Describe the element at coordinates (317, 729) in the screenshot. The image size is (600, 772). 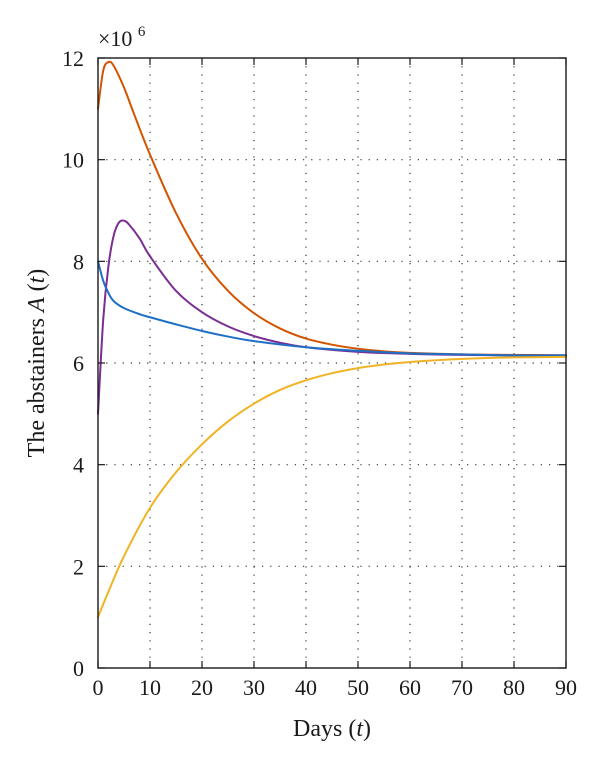
I see `x-axis-label-text: Days` at that location.